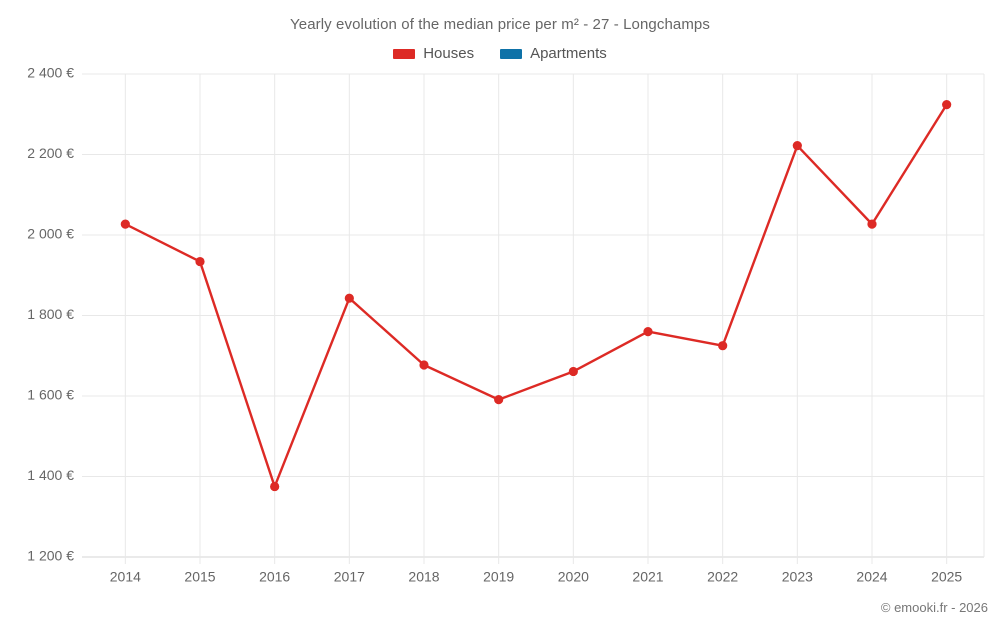  I want to click on x-tick-label: 2017, so click(349, 576).